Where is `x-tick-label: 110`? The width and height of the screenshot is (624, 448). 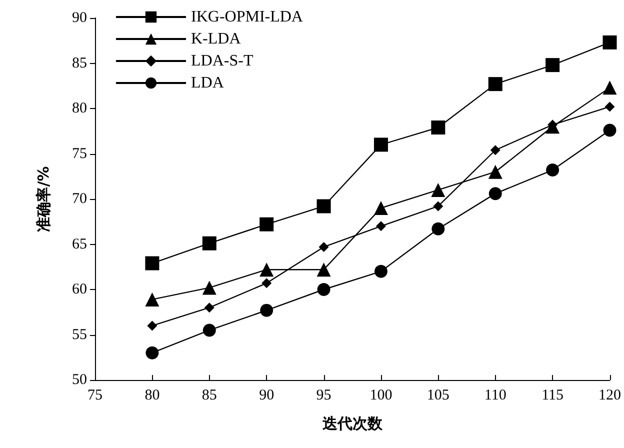 x-tick-label: 110 is located at coordinates (495, 396).